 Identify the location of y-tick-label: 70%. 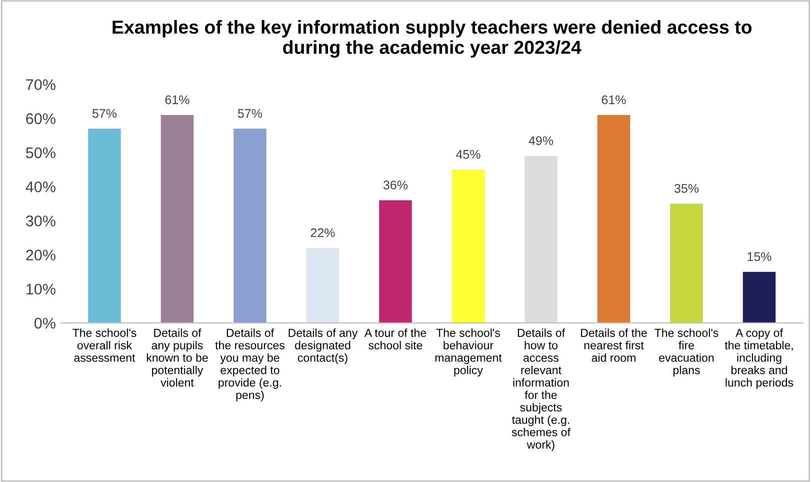
(41, 84).